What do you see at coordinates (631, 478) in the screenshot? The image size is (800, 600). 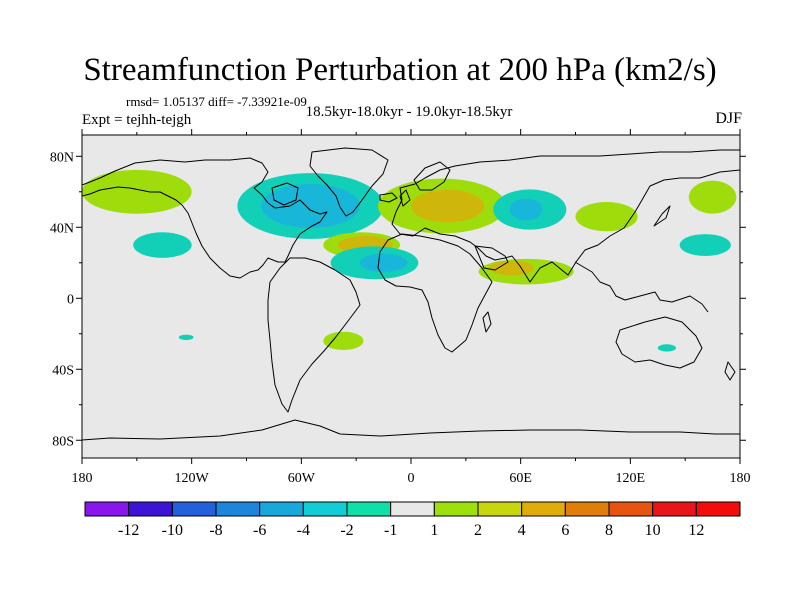 I see `lon-tick-label: 120E` at bounding box center [631, 478].